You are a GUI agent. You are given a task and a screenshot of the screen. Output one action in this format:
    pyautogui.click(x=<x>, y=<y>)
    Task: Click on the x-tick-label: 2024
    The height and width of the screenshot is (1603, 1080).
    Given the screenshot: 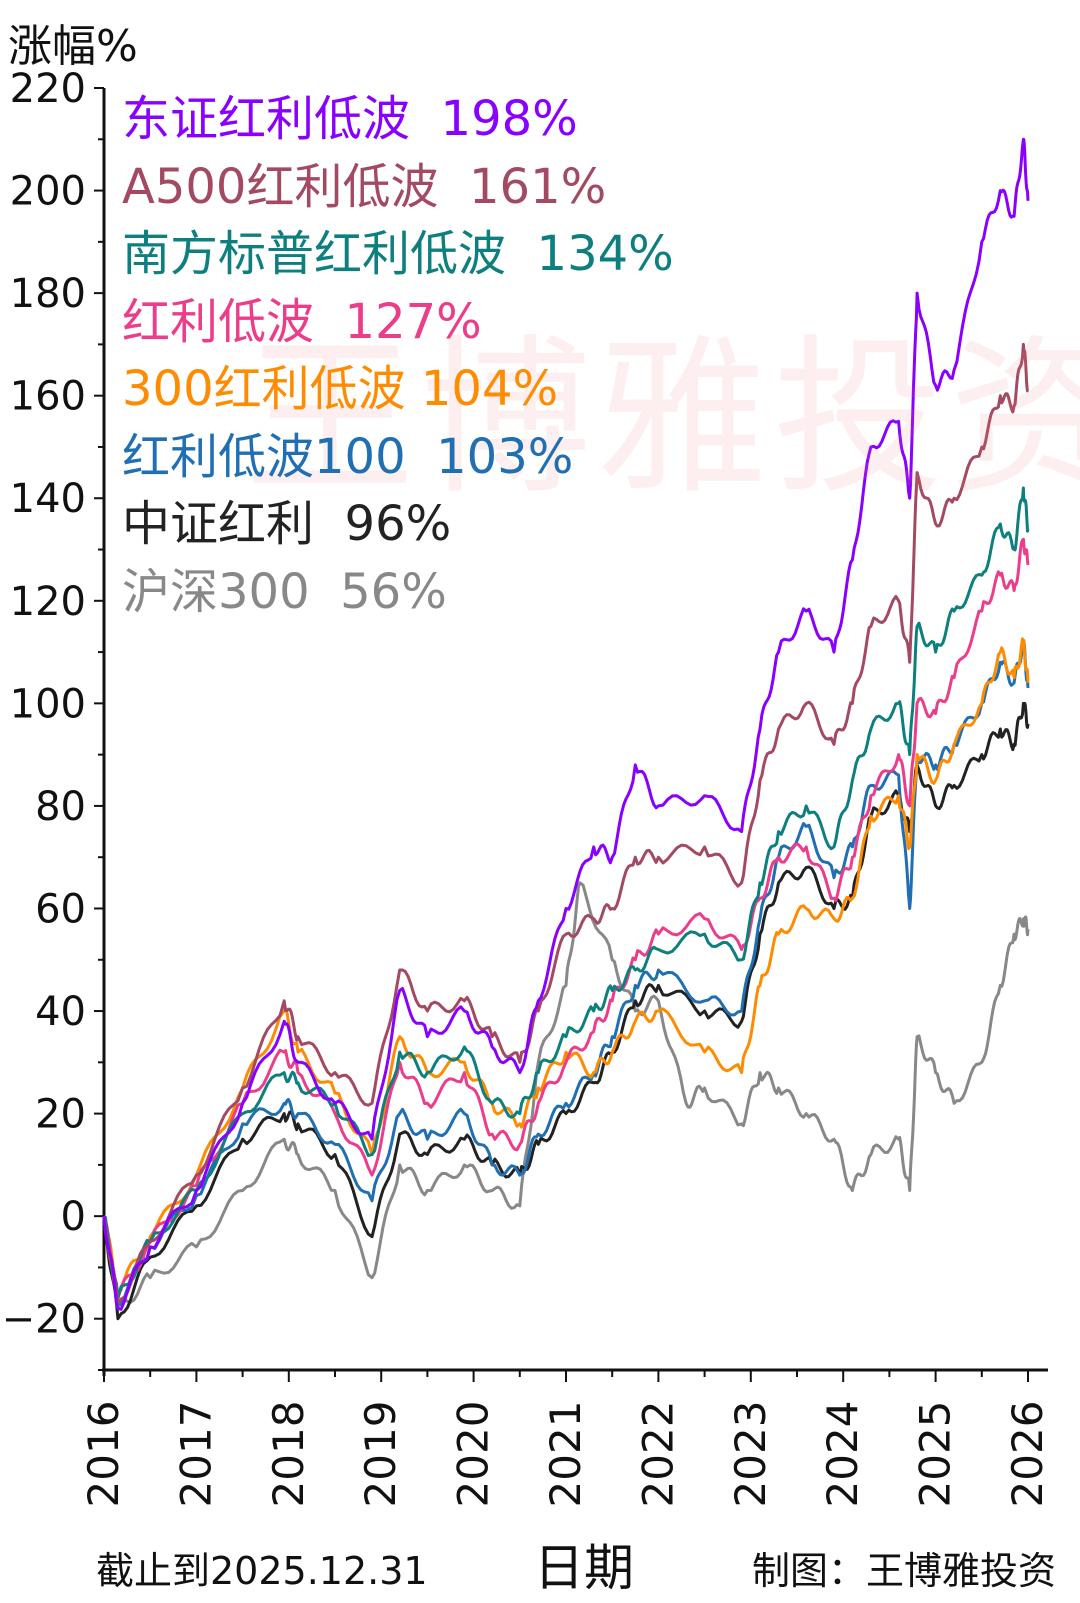 What is the action you would take?
    pyautogui.click(x=842, y=1454)
    